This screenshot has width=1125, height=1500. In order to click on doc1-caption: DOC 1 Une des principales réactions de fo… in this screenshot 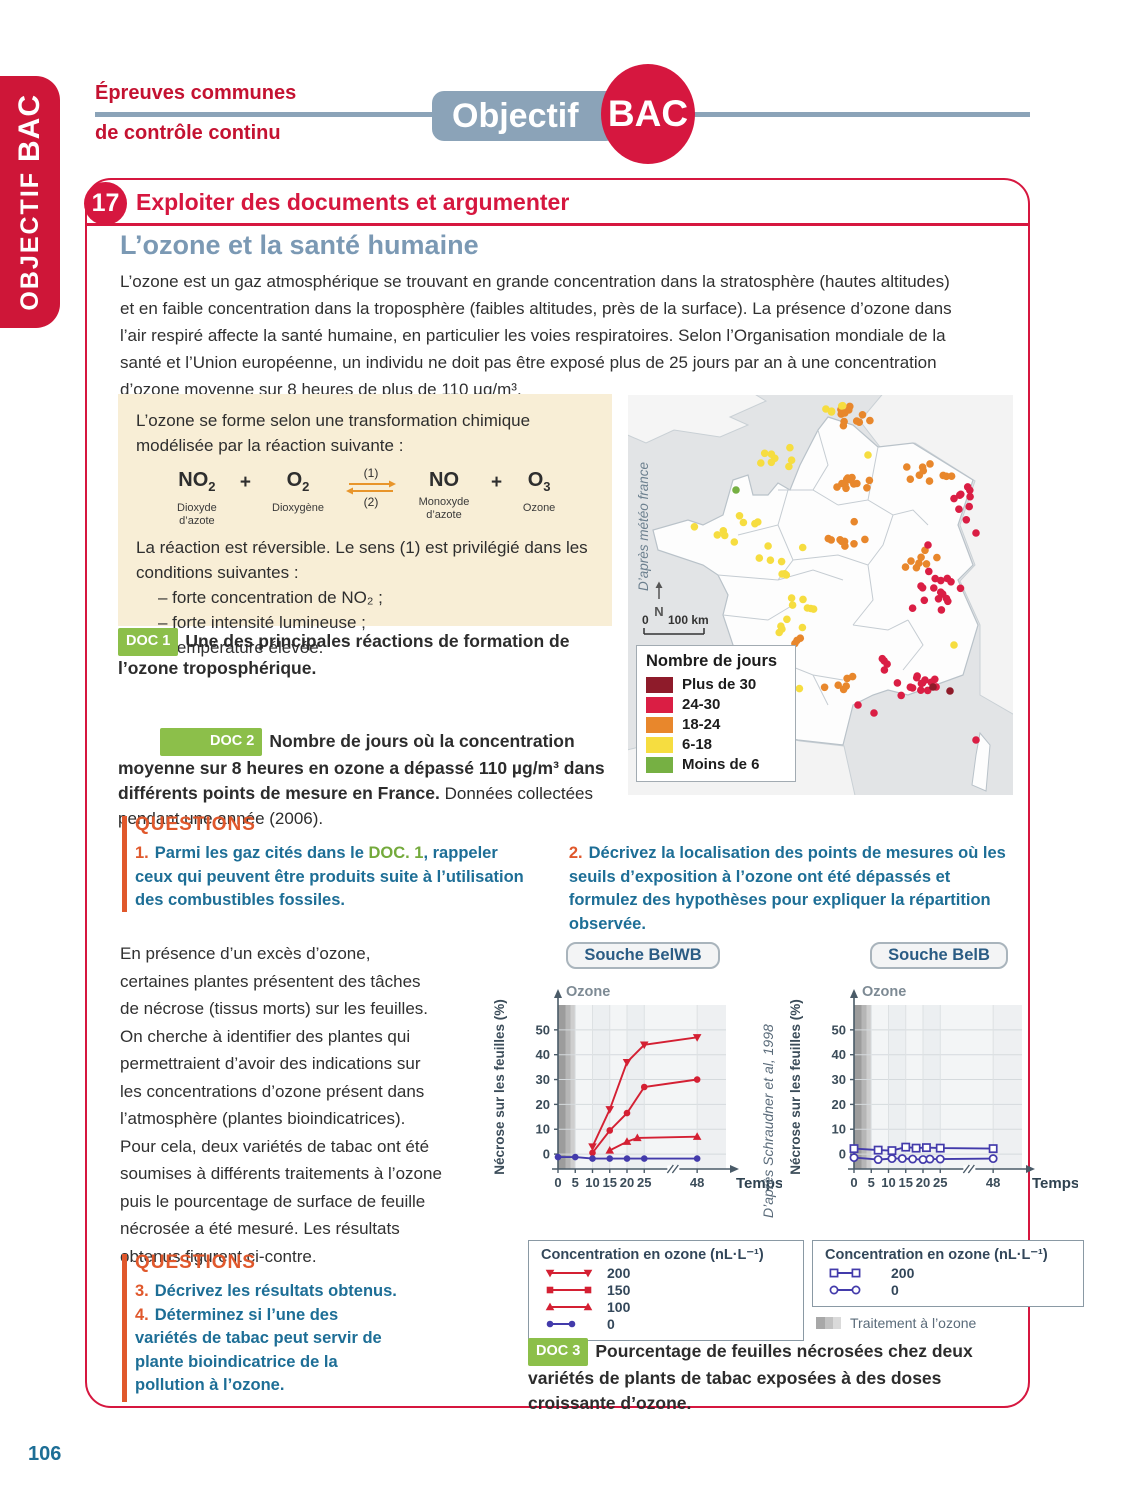, I will do `click(358, 654)`.